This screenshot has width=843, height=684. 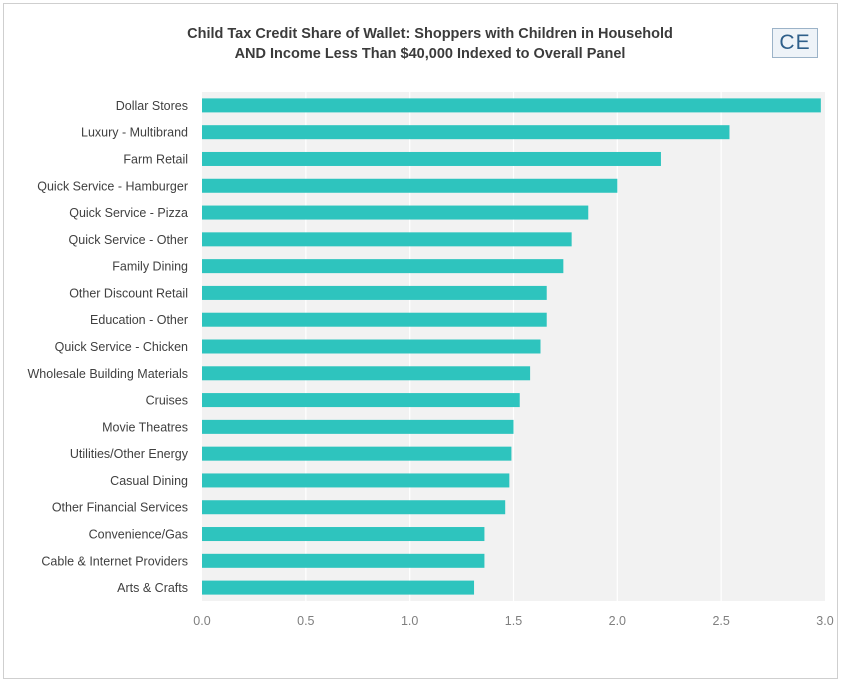 What do you see at coordinates (409, 621) in the screenshot?
I see `x-tick-label: 1.0` at bounding box center [409, 621].